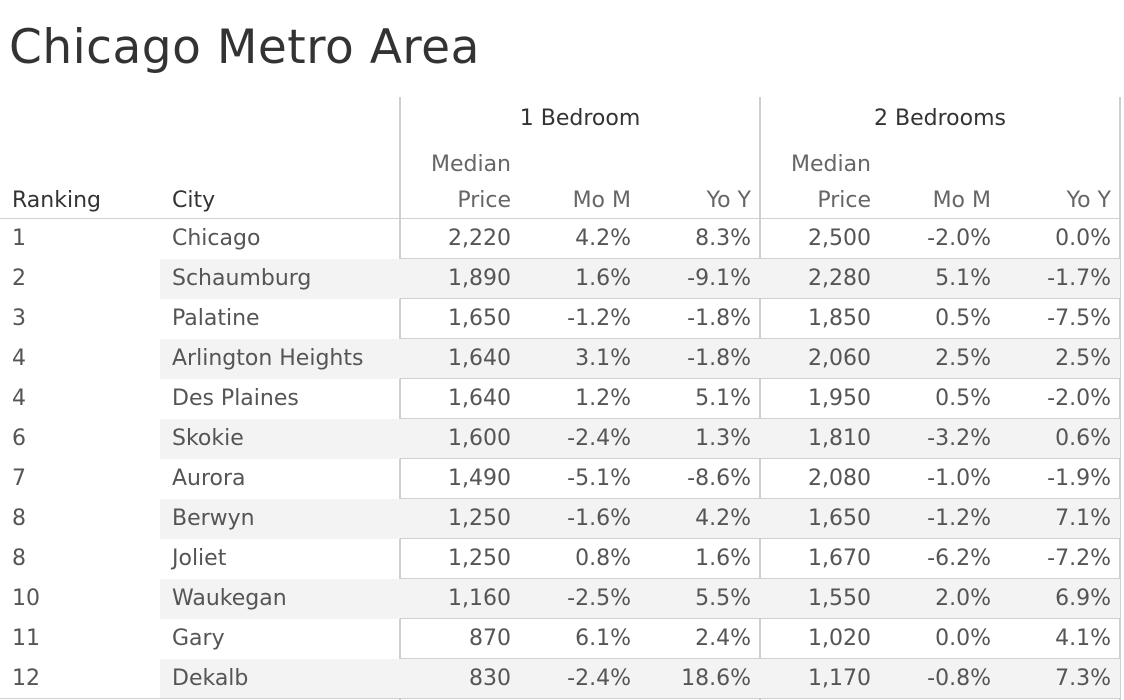 The height and width of the screenshot is (700, 1124). Describe the element at coordinates (963, 598) in the screenshot. I see `cell-2bed-mom: 2.0%` at that location.